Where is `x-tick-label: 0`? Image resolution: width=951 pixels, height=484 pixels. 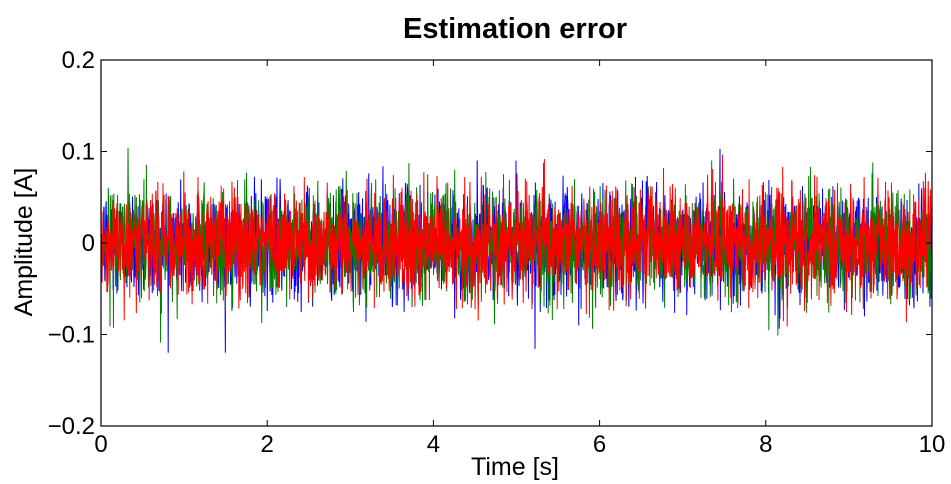
x-tick-label: 0 is located at coordinates (100, 444).